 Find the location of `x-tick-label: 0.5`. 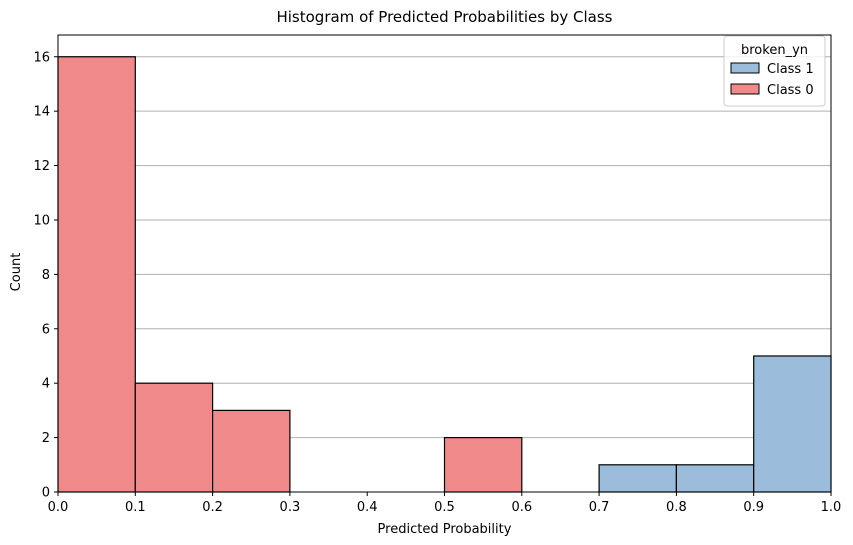

x-tick-label: 0.5 is located at coordinates (444, 507).